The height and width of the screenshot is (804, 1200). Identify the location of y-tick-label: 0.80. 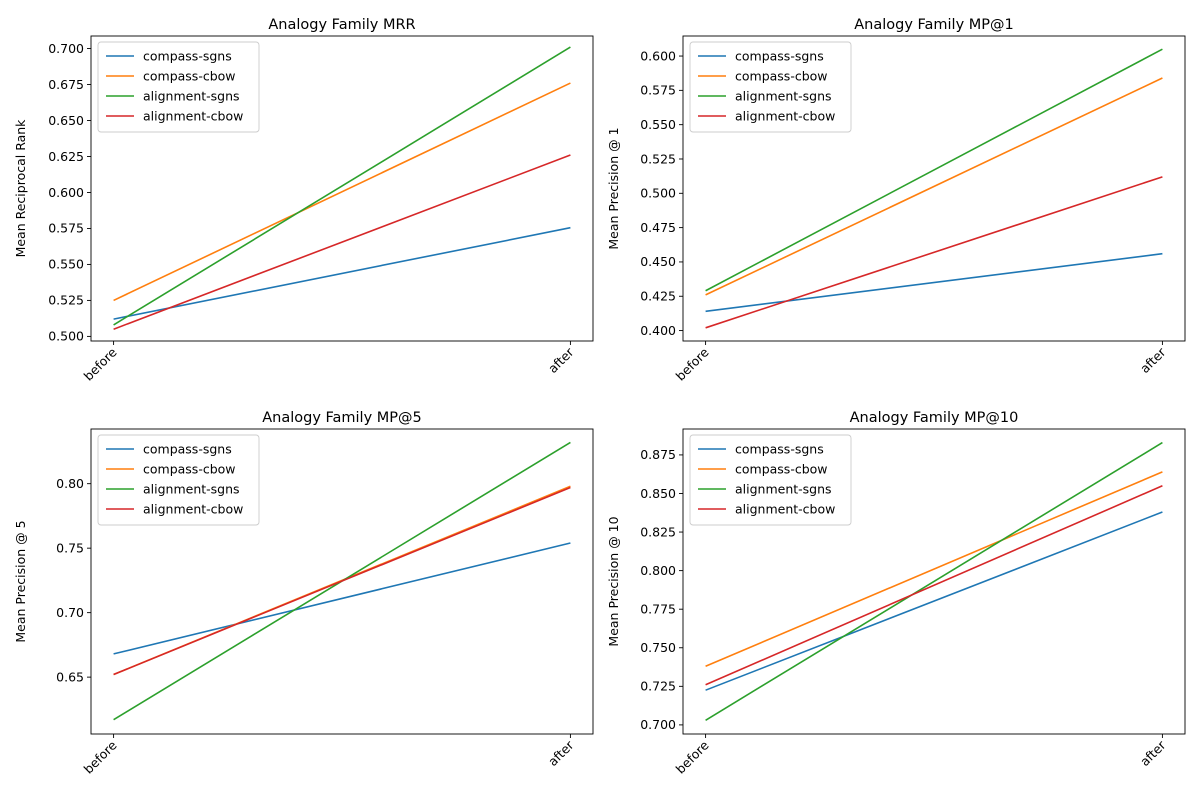
(70, 483).